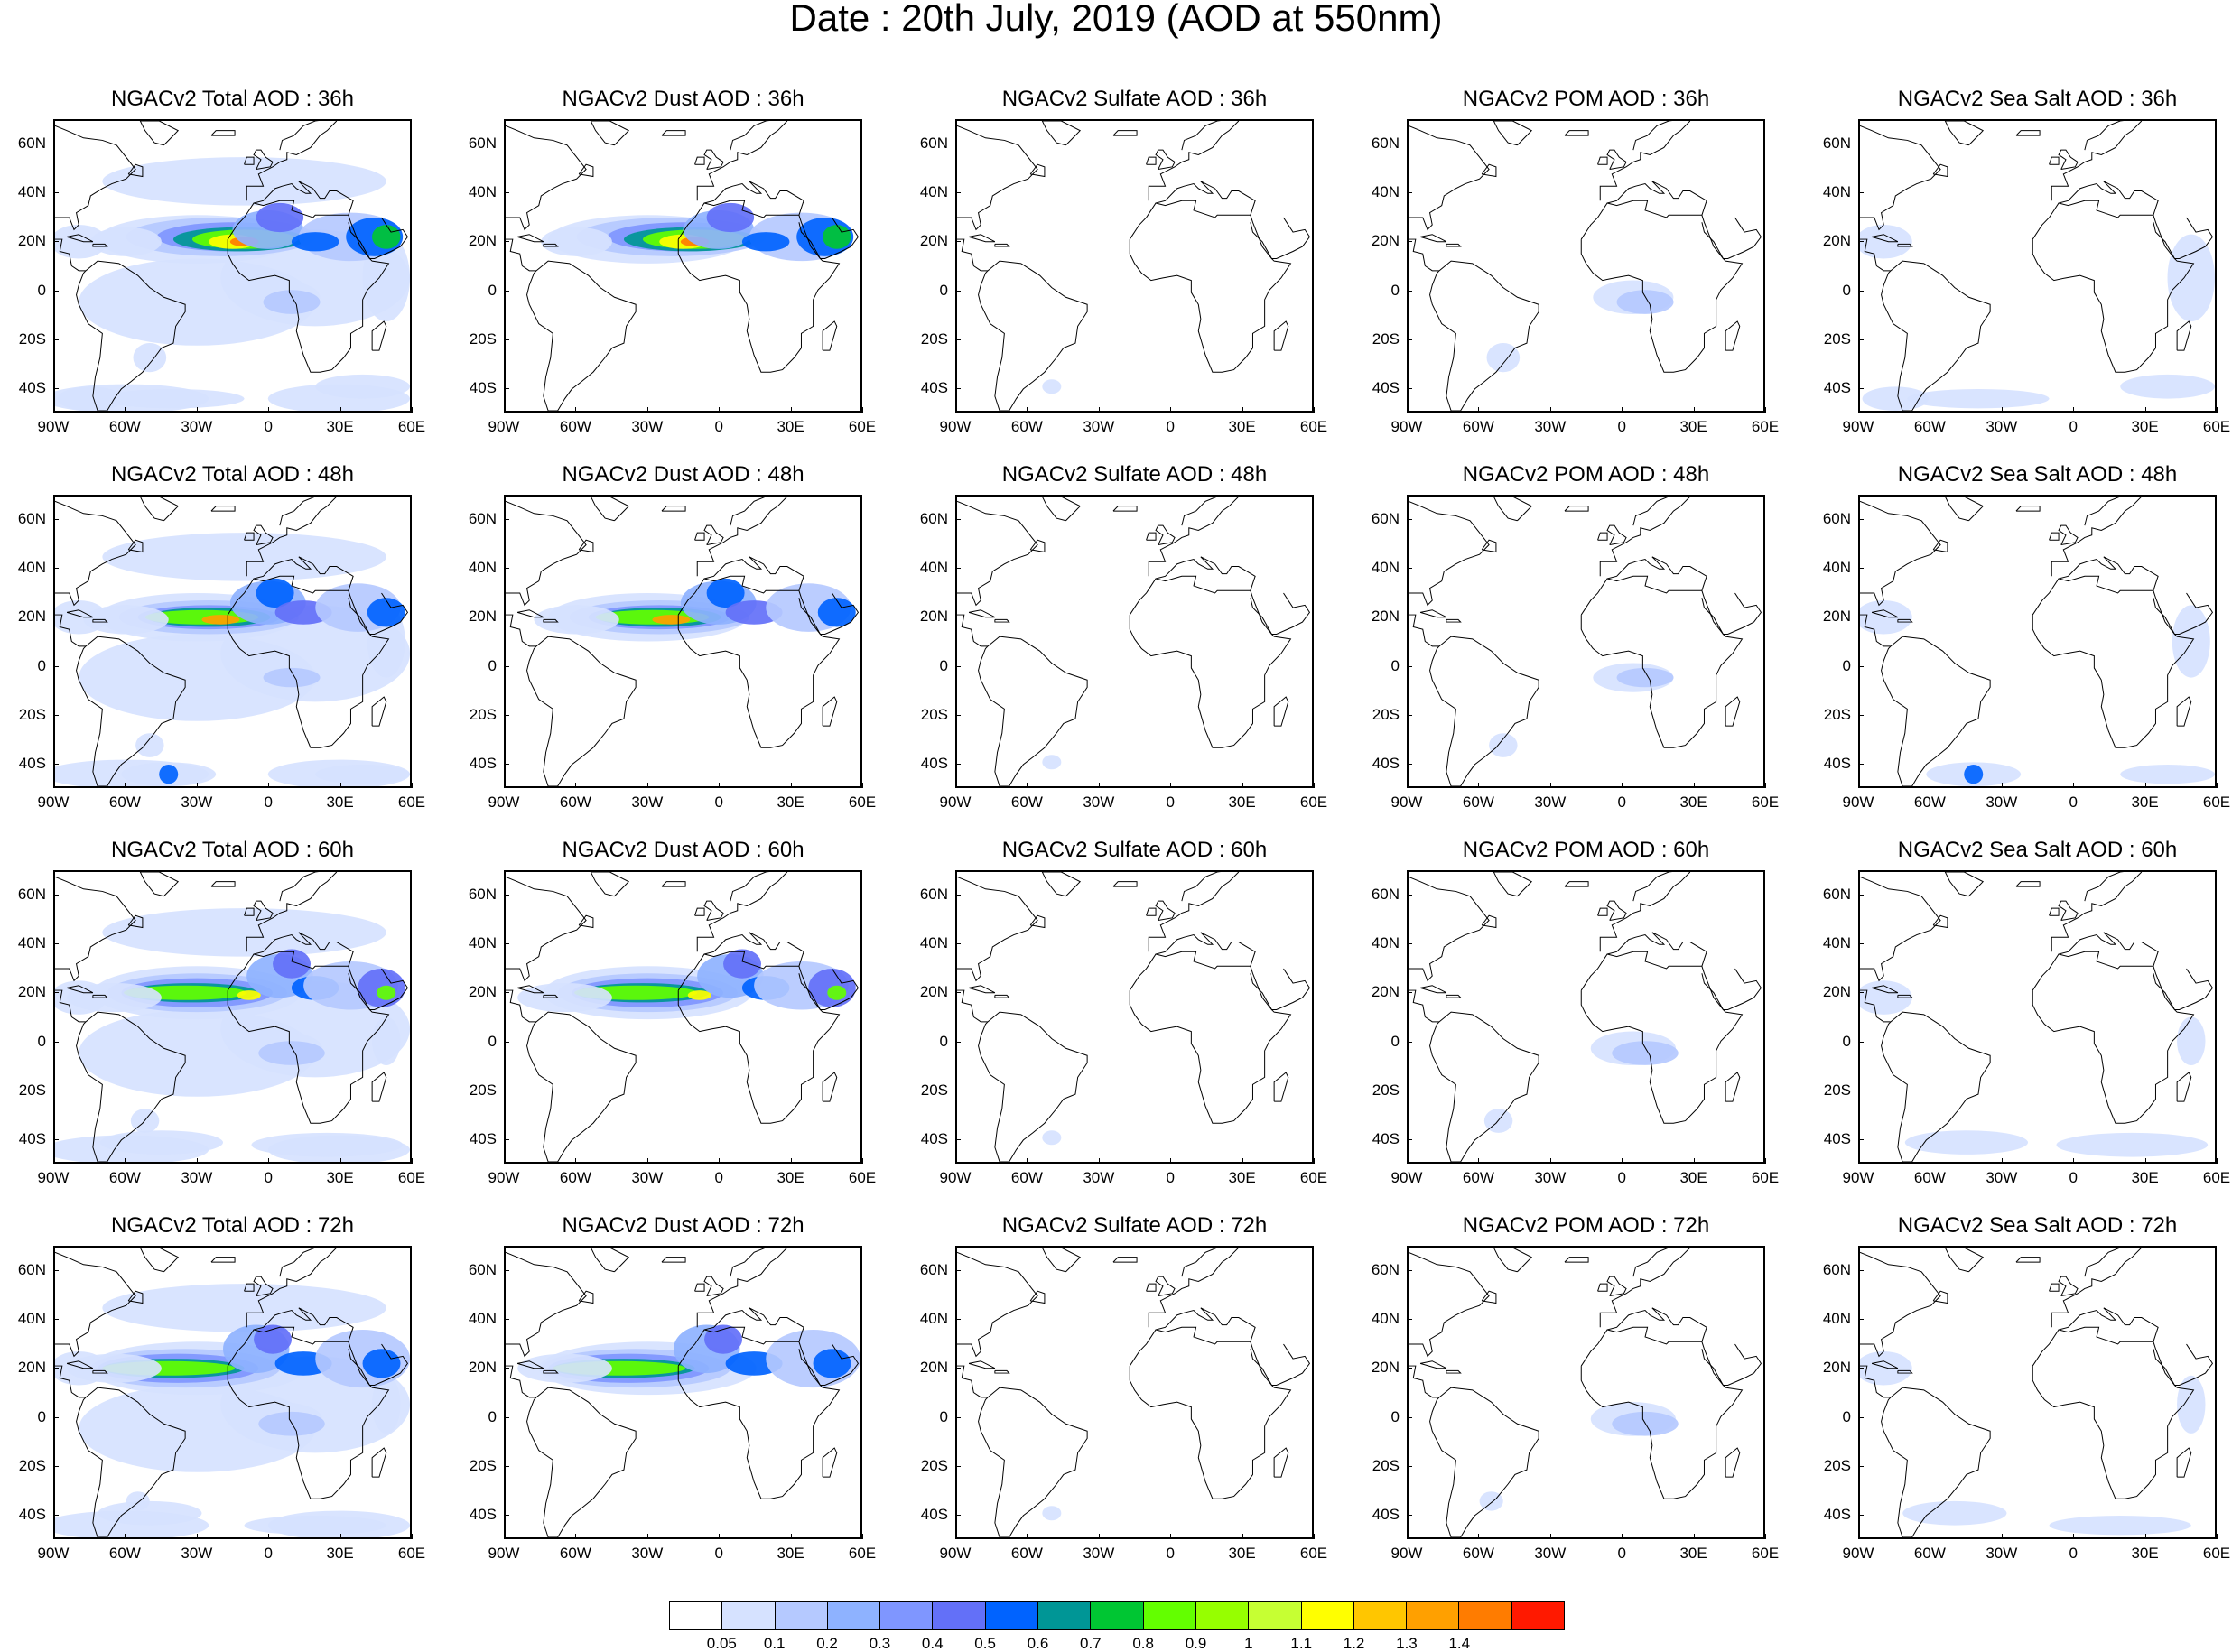 The height and width of the screenshot is (1652, 2232). I want to click on panel-title: NGACv2 Sea Salt AOD : 60h, so click(2037, 850).